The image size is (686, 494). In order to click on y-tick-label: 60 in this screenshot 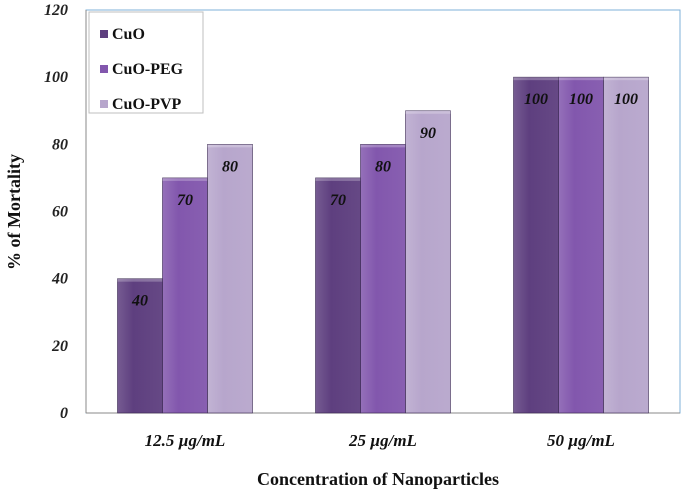, I will do `click(60, 212)`.